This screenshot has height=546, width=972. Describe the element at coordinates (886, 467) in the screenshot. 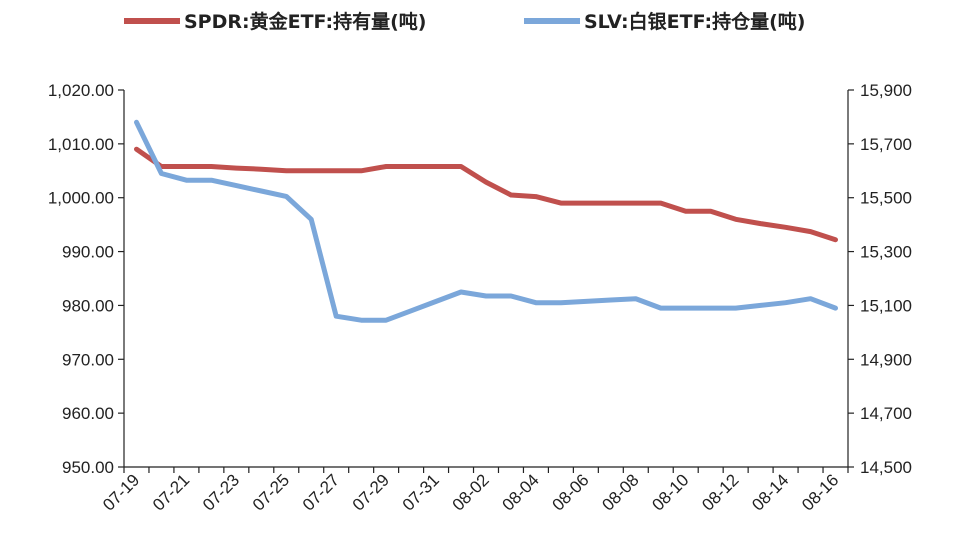

I see `right-tick-label: 14,500` at that location.